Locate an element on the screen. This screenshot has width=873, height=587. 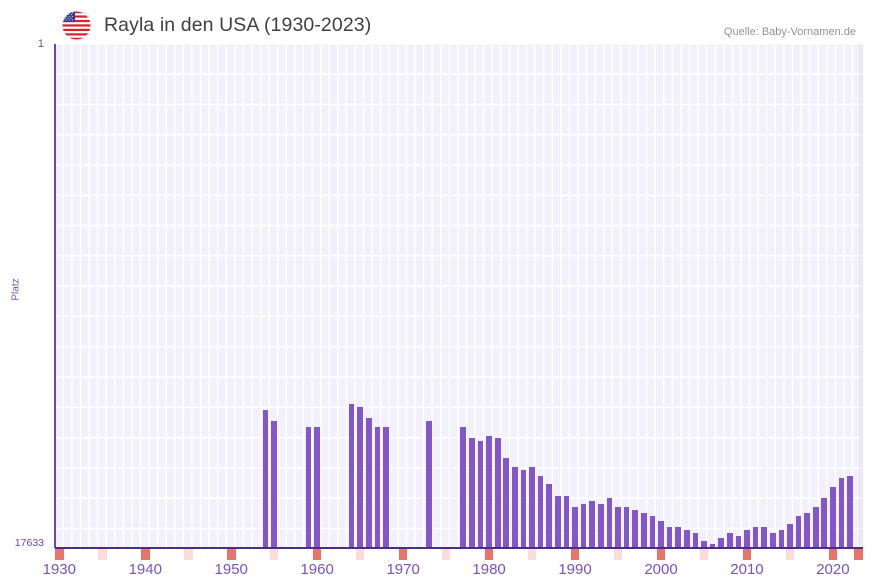
y-axis-bottom-tick-label: 17633 is located at coordinates (29, 543).